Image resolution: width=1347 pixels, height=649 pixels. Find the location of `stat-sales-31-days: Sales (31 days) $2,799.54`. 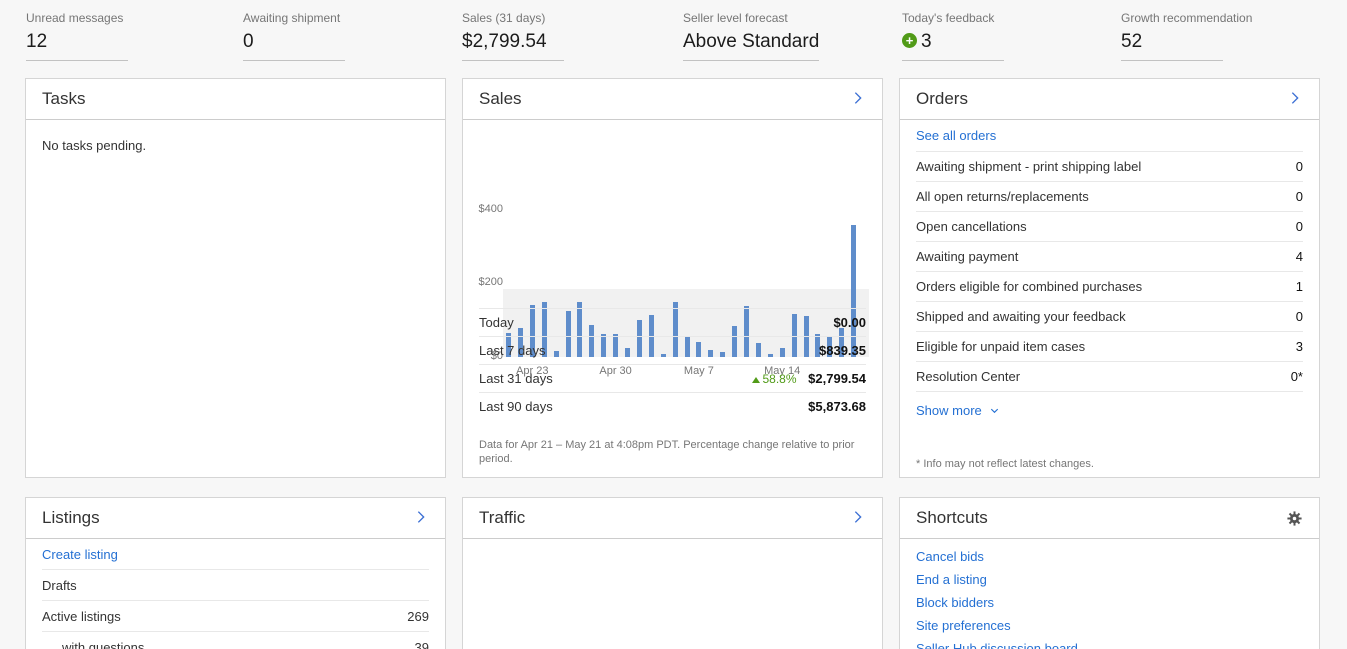

stat-sales-31-days: Sales (31 days) $2,799.54 is located at coordinates (513, 36).